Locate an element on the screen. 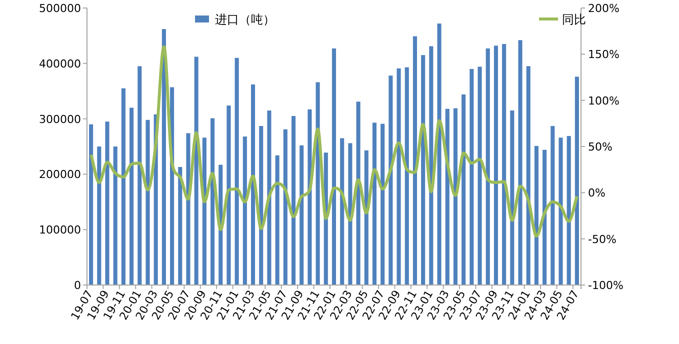  y2-tick-label: 200% is located at coordinates (604, 8).